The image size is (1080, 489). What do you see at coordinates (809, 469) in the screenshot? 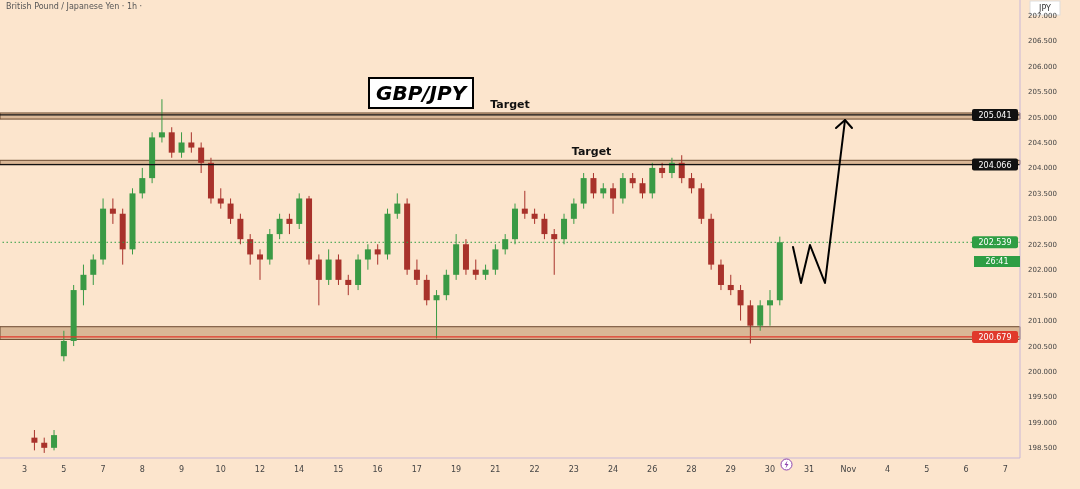
I see `x-tick-label: 31` at bounding box center [809, 469].